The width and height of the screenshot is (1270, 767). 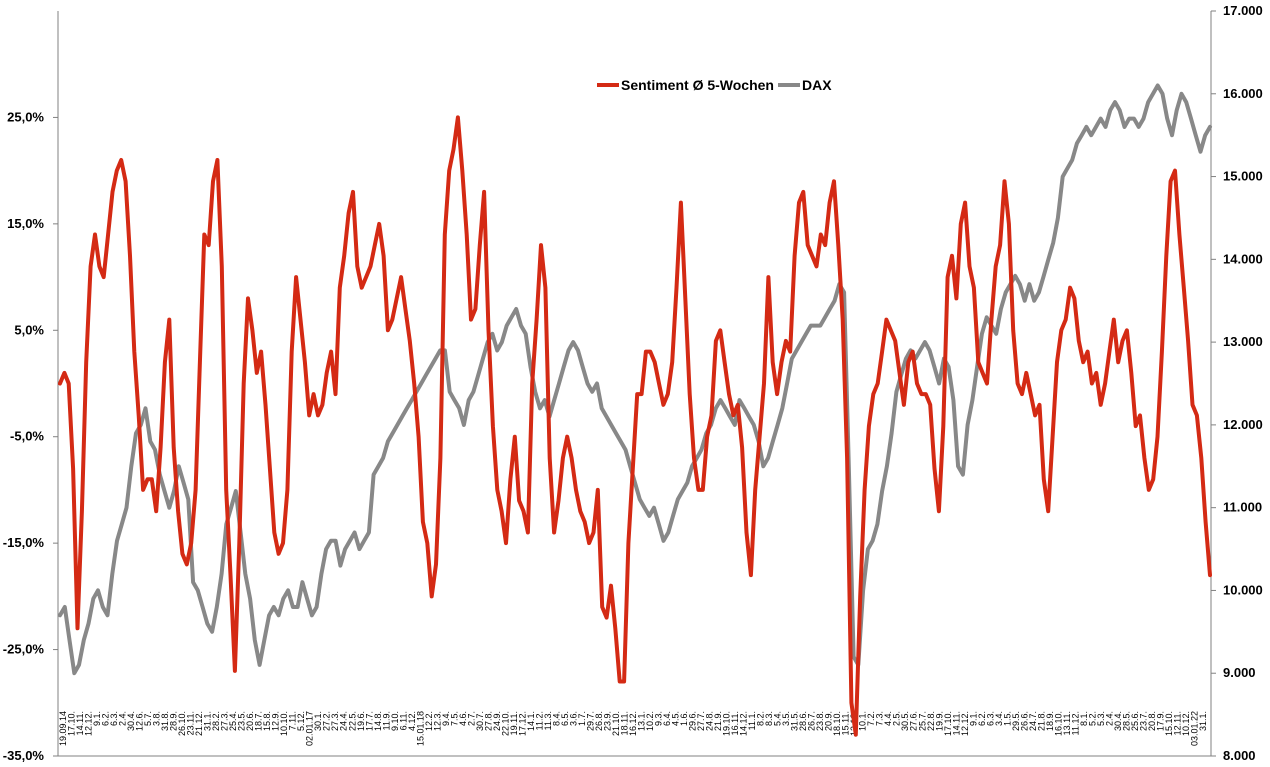 I want to click on x-tick-label: 26.7., so click(x=812, y=721).